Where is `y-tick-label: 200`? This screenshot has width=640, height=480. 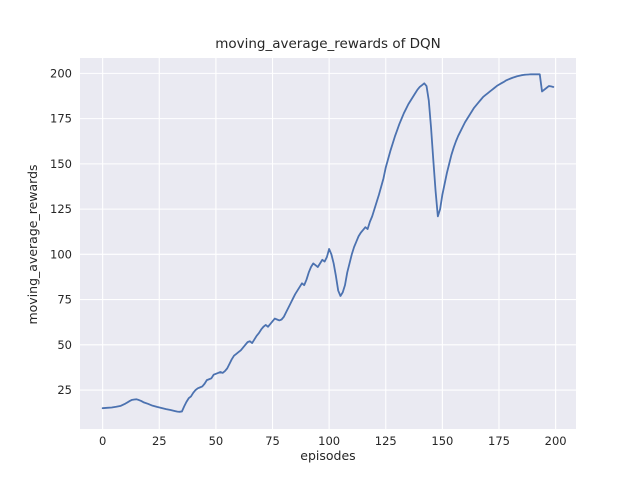 y-tick-label: 200 is located at coordinates (61, 73).